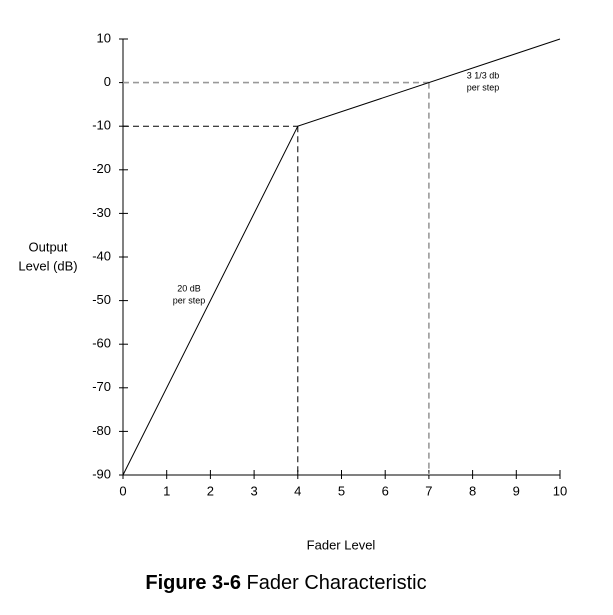  What do you see at coordinates (483, 75) in the screenshot?
I see `annotation: 3 1/3 db` at bounding box center [483, 75].